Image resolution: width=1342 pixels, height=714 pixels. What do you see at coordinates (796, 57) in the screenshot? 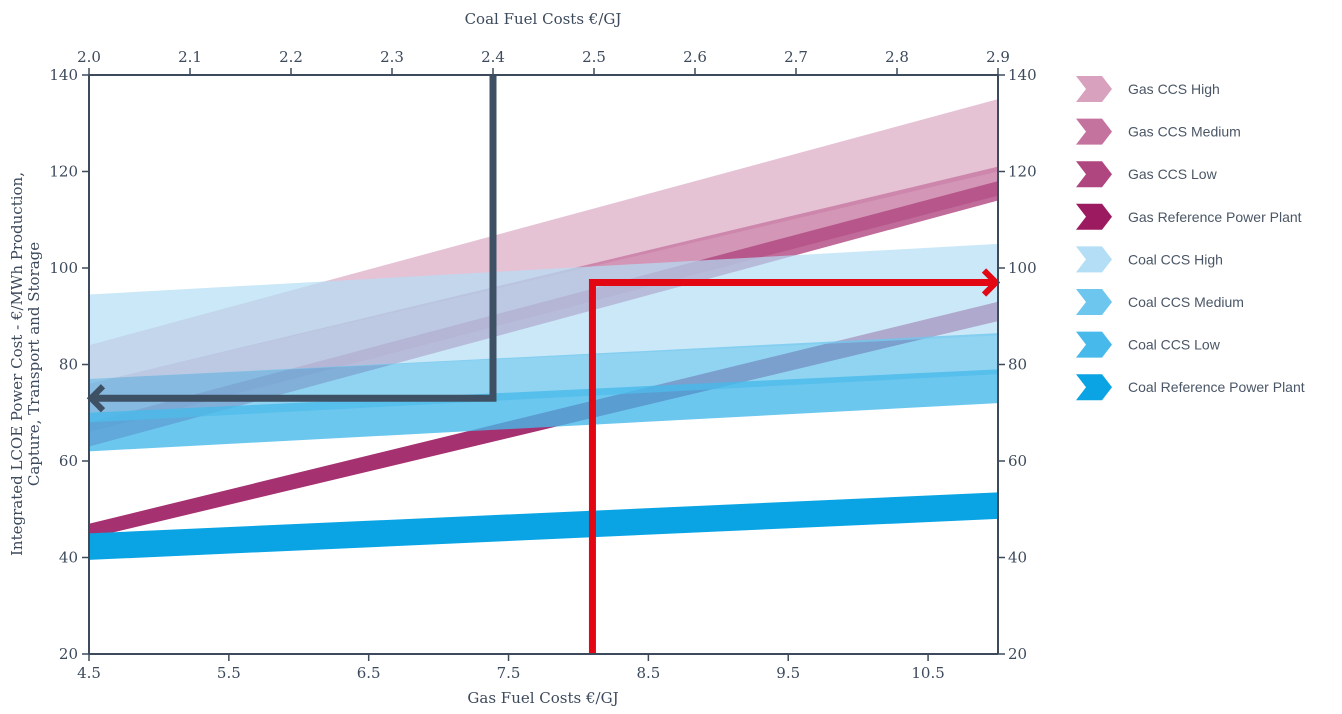
I see `top-tick-label: 2.7` at bounding box center [796, 57].